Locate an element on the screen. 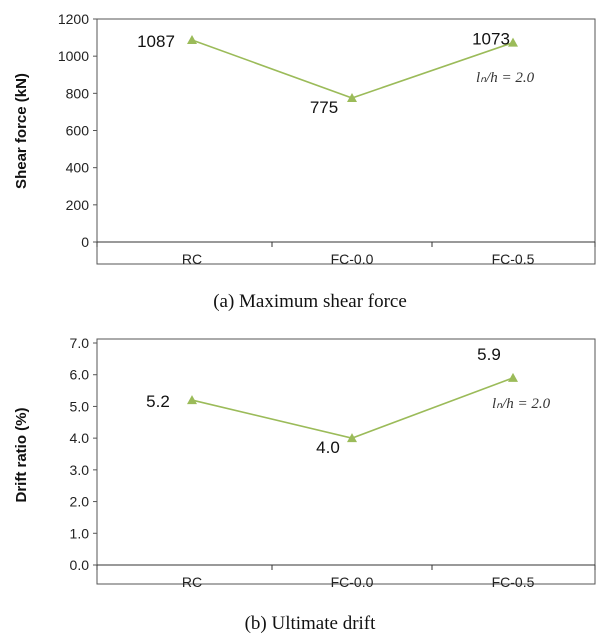 The width and height of the screenshot is (604, 639). chart-b-data-label: 4.0 is located at coordinates (328, 447).